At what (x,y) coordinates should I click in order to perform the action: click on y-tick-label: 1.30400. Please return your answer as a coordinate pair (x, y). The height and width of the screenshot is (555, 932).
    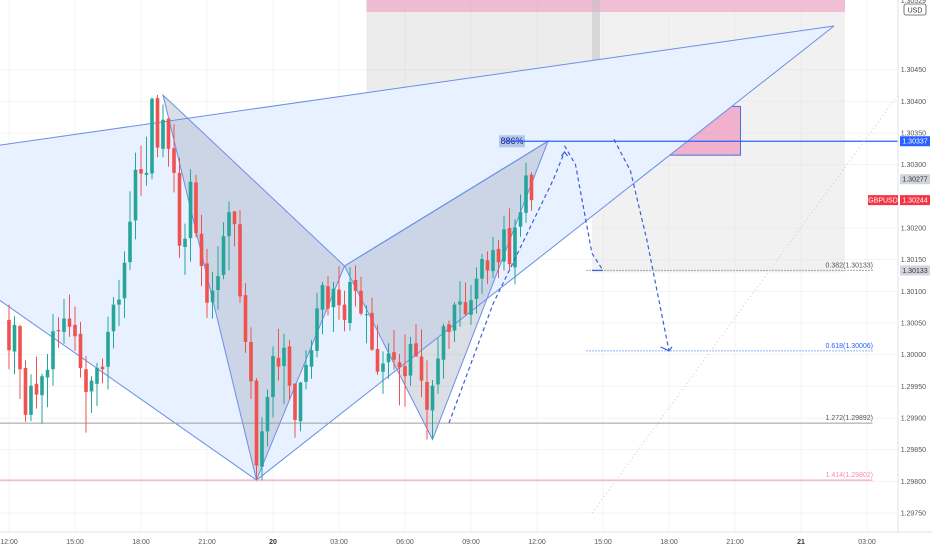
    Looking at the image, I should click on (913, 102).